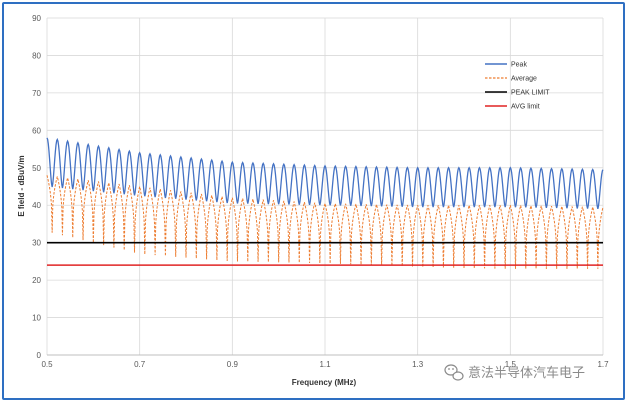 This screenshot has height=402, width=627. What do you see at coordinates (140, 364) in the screenshot?
I see `x-tick-label: 0.7` at bounding box center [140, 364].